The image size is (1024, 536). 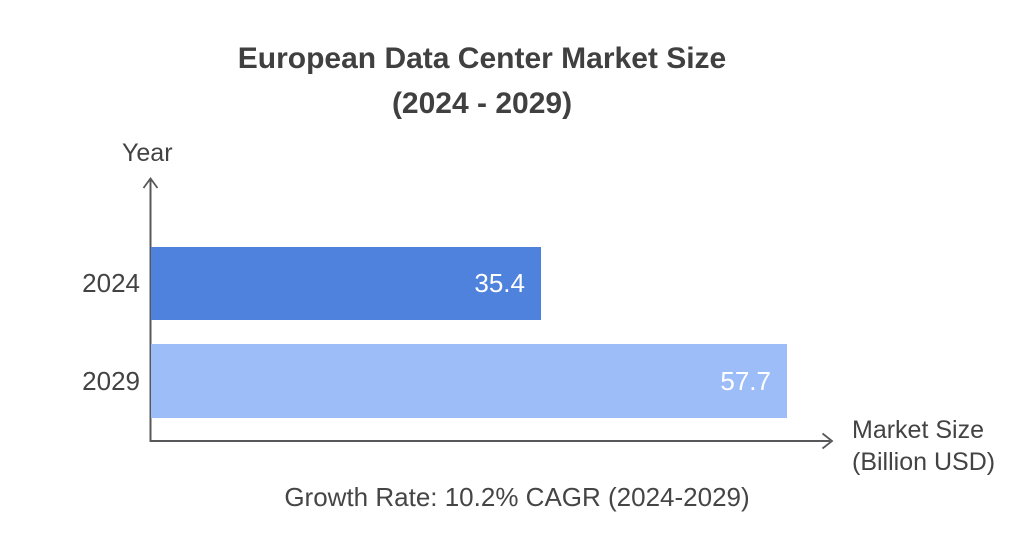 I want to click on bar-2024: 35.4, so click(x=346, y=283).